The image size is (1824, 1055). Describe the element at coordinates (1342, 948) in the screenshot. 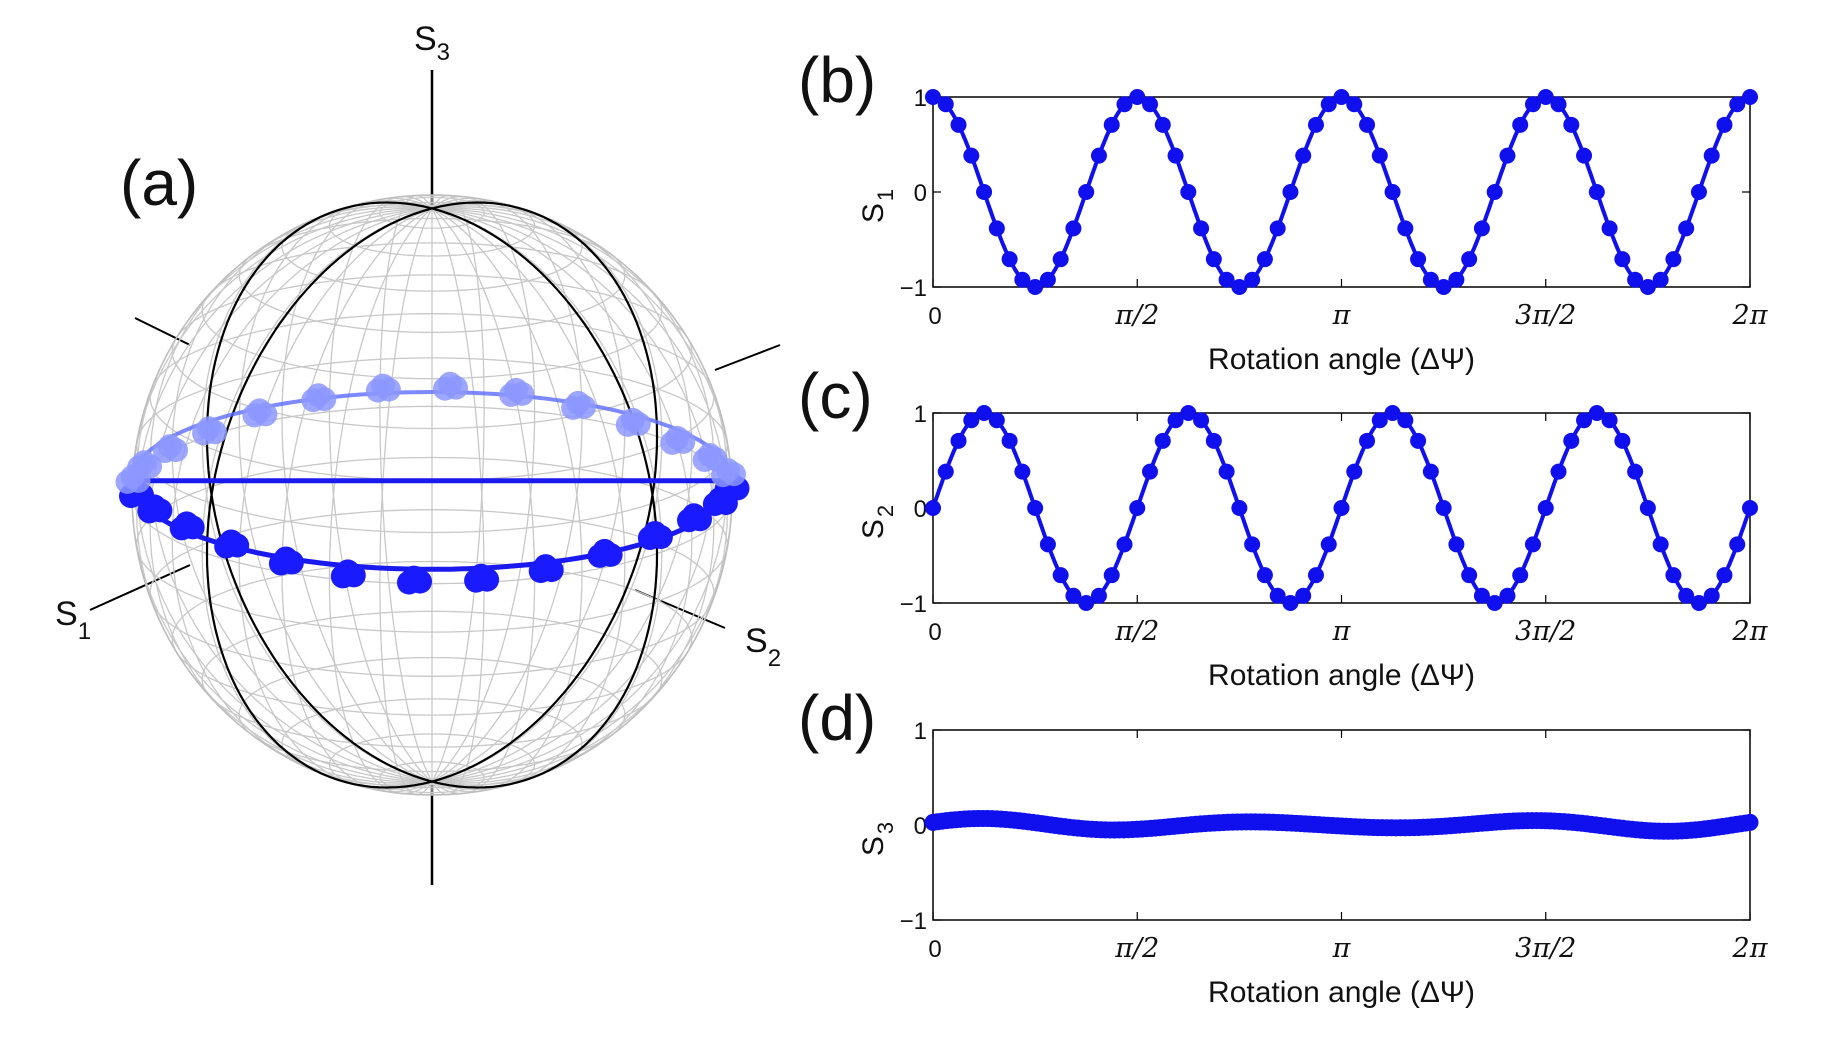

I see `x-tick-label: π` at that location.